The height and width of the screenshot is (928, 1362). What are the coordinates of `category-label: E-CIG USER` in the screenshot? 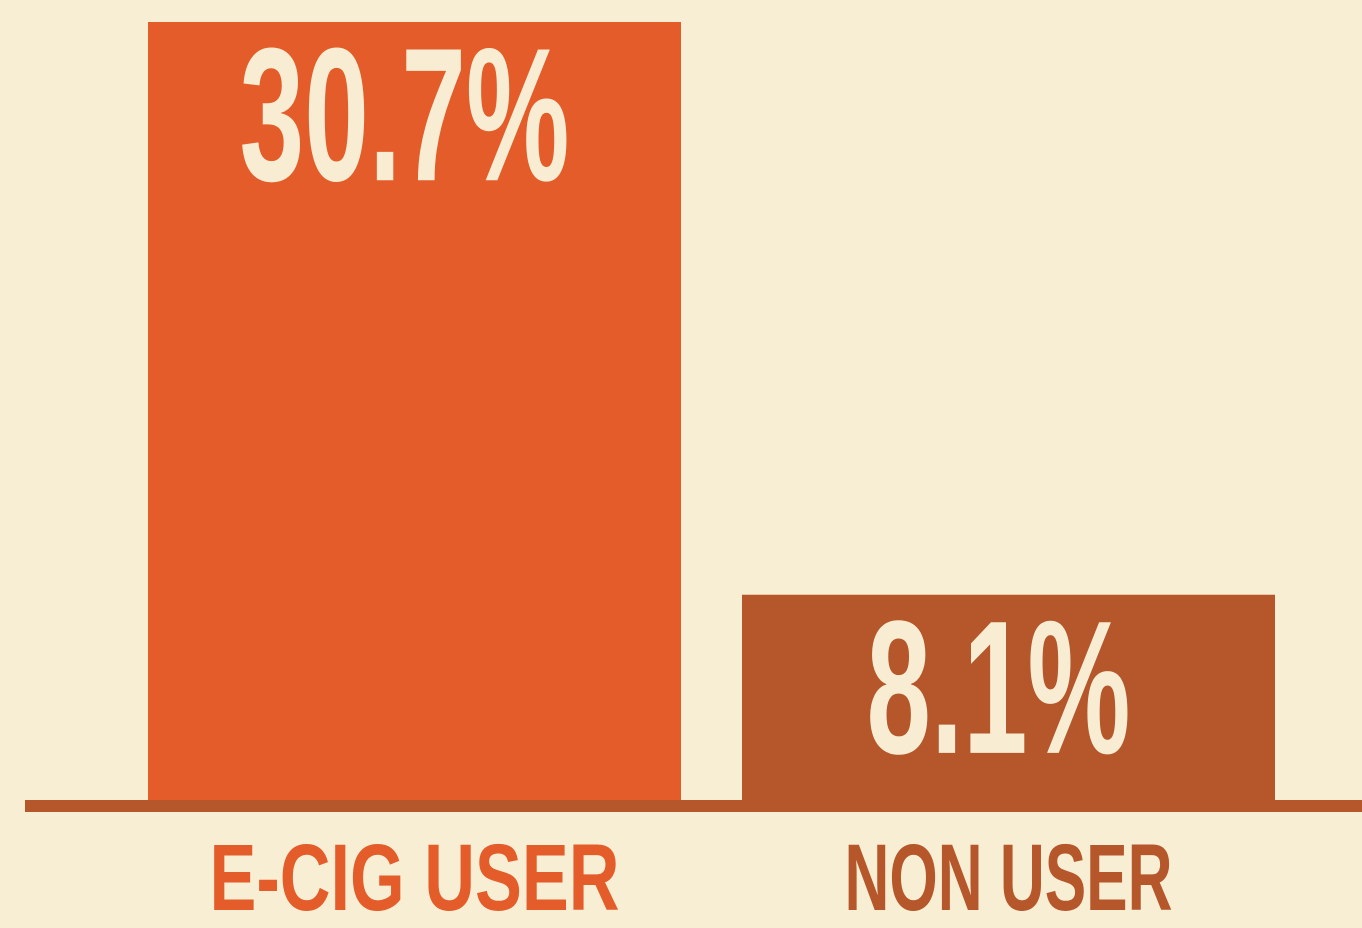 It's located at (415, 876).